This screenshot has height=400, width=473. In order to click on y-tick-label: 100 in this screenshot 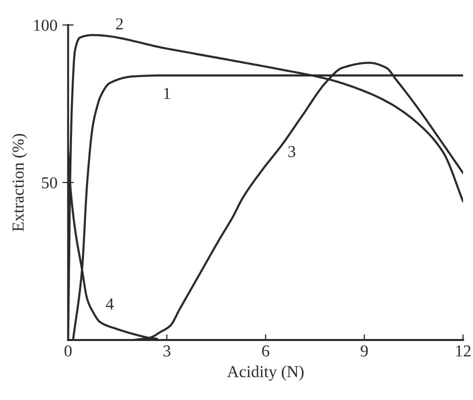, I will do `click(46, 25)`.